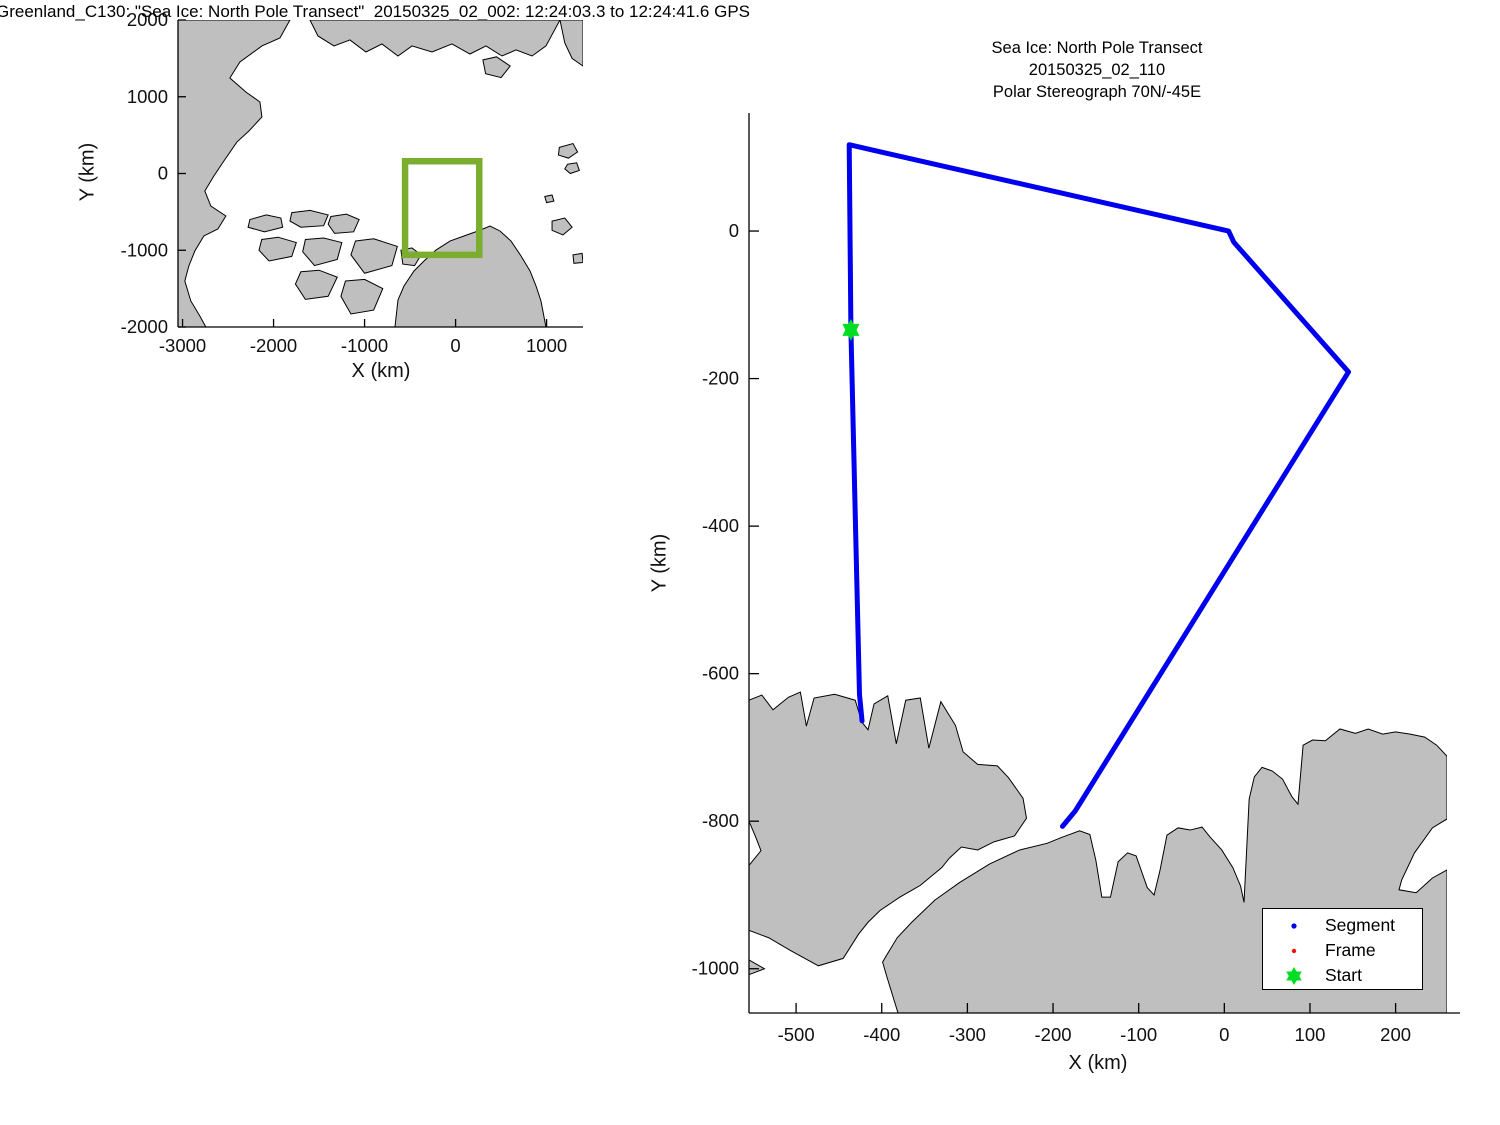  I want to click on x-tick-label: 200, so click(1395, 1034).